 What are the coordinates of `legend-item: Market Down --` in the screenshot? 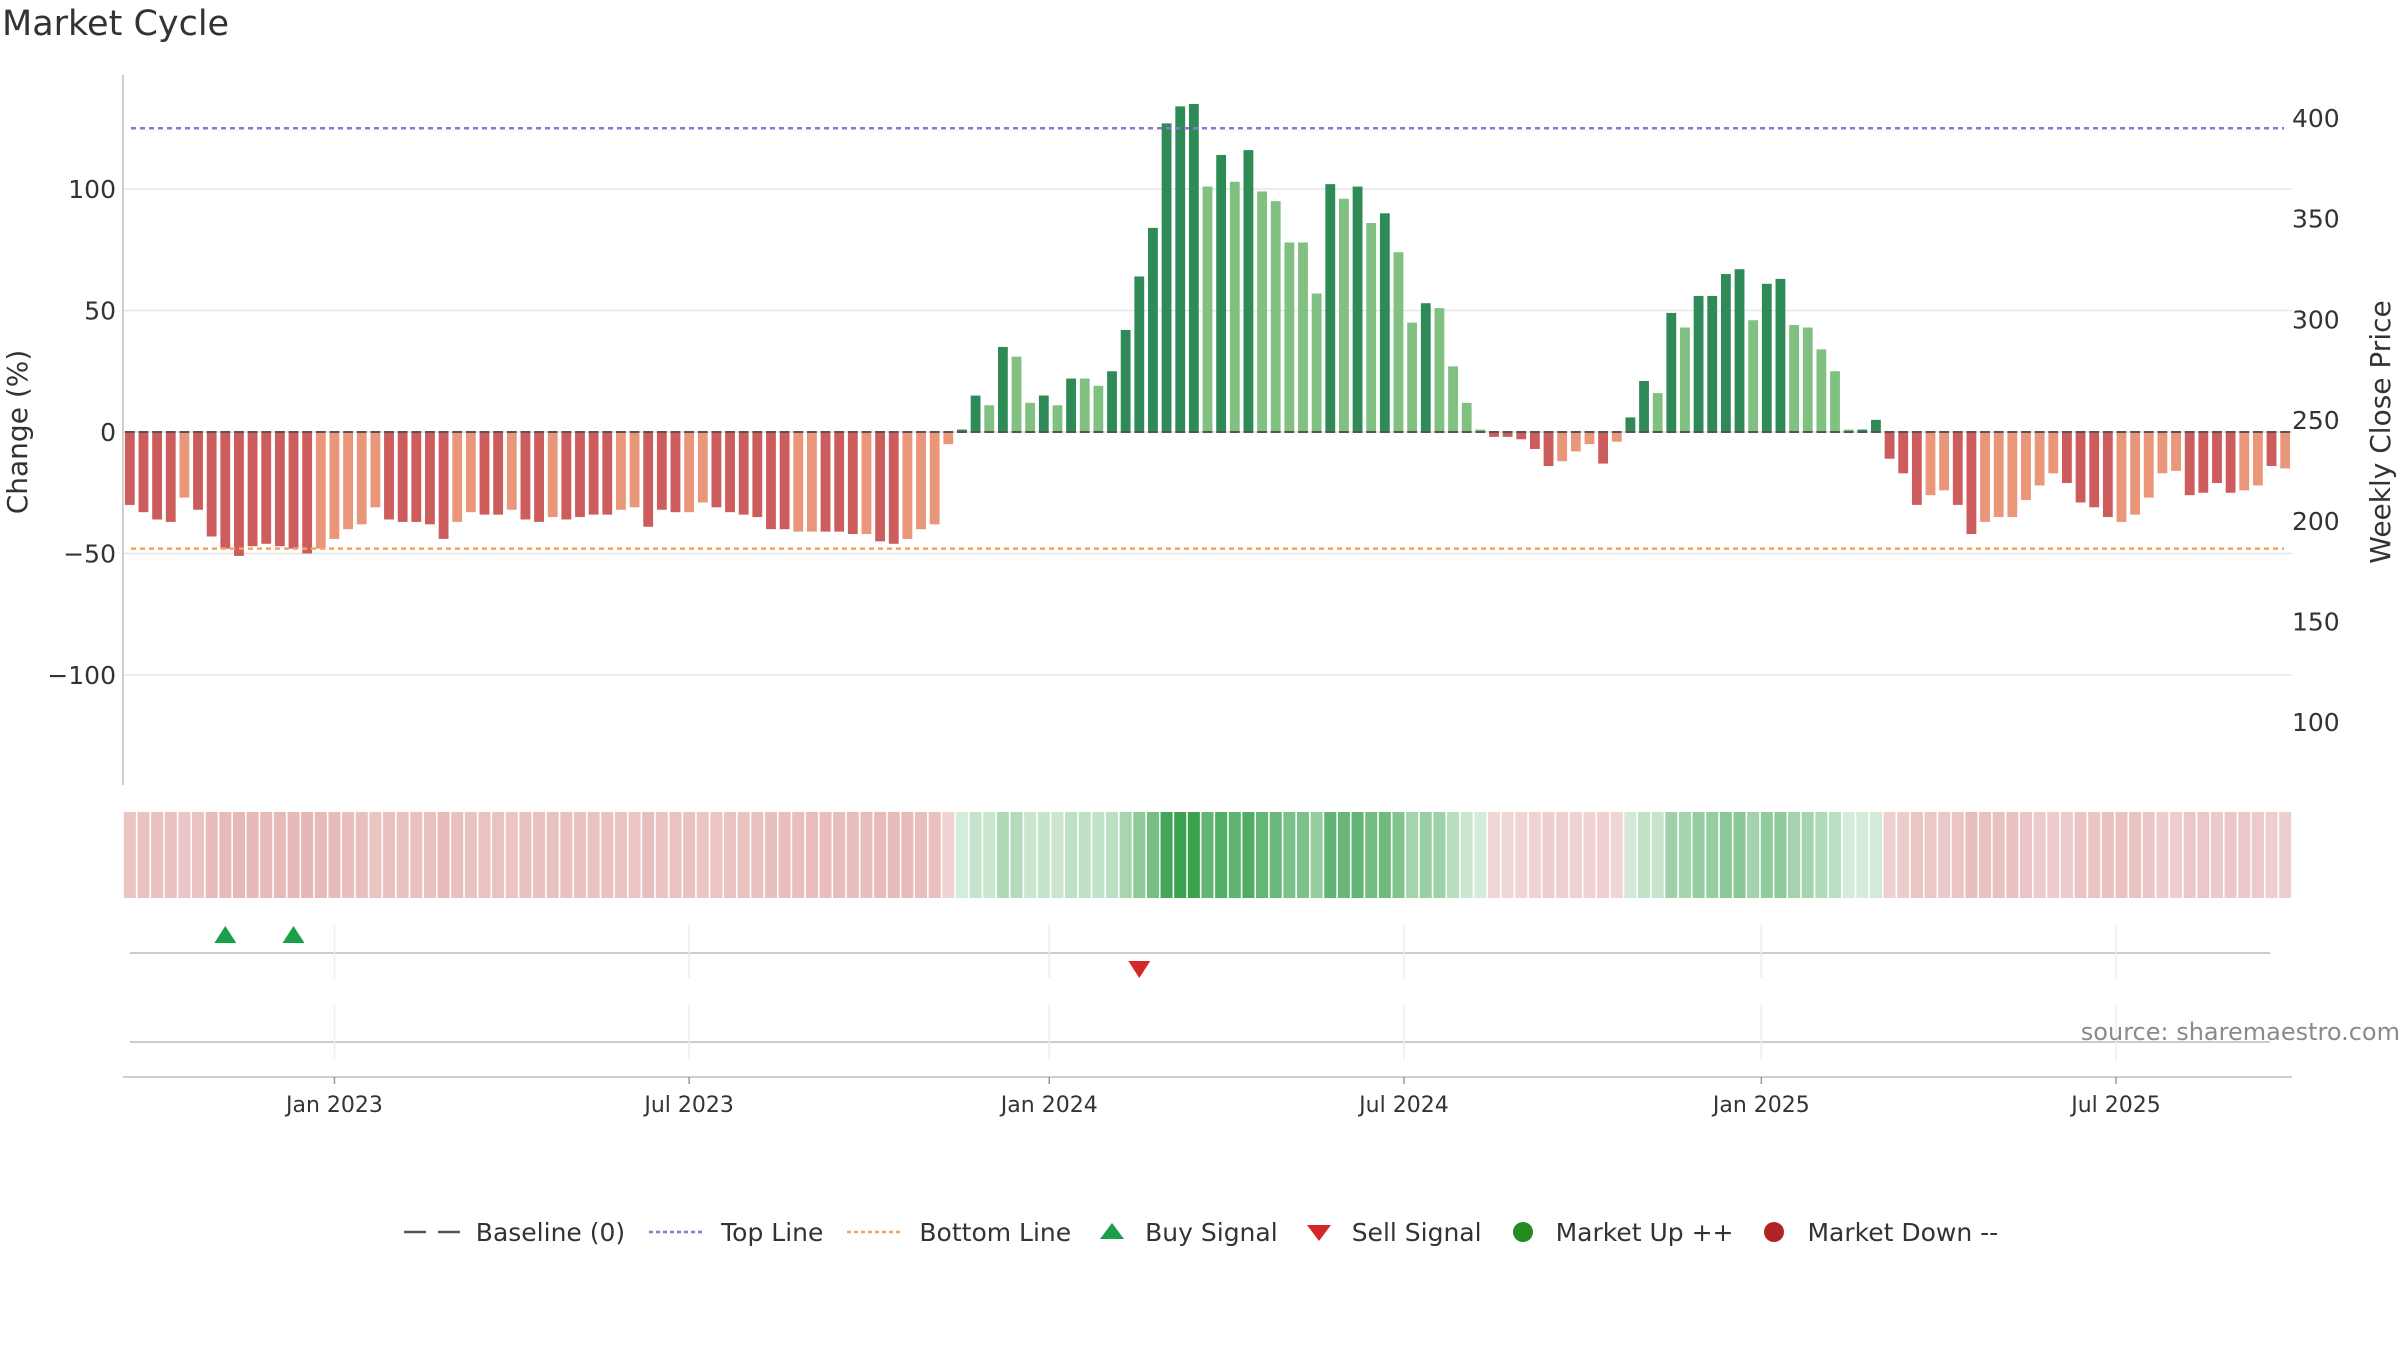 It's located at (1876, 1232).